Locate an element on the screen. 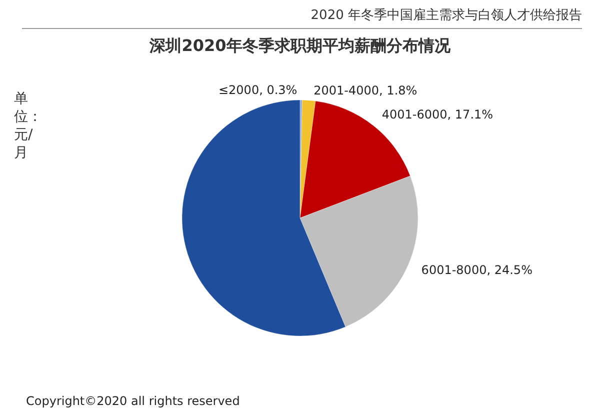 Image resolution: width=596 pixels, height=416 pixels. chart-subtitle: 2020 年冬季中国雇主需求与白领人才供给报告 is located at coordinates (302, 17).